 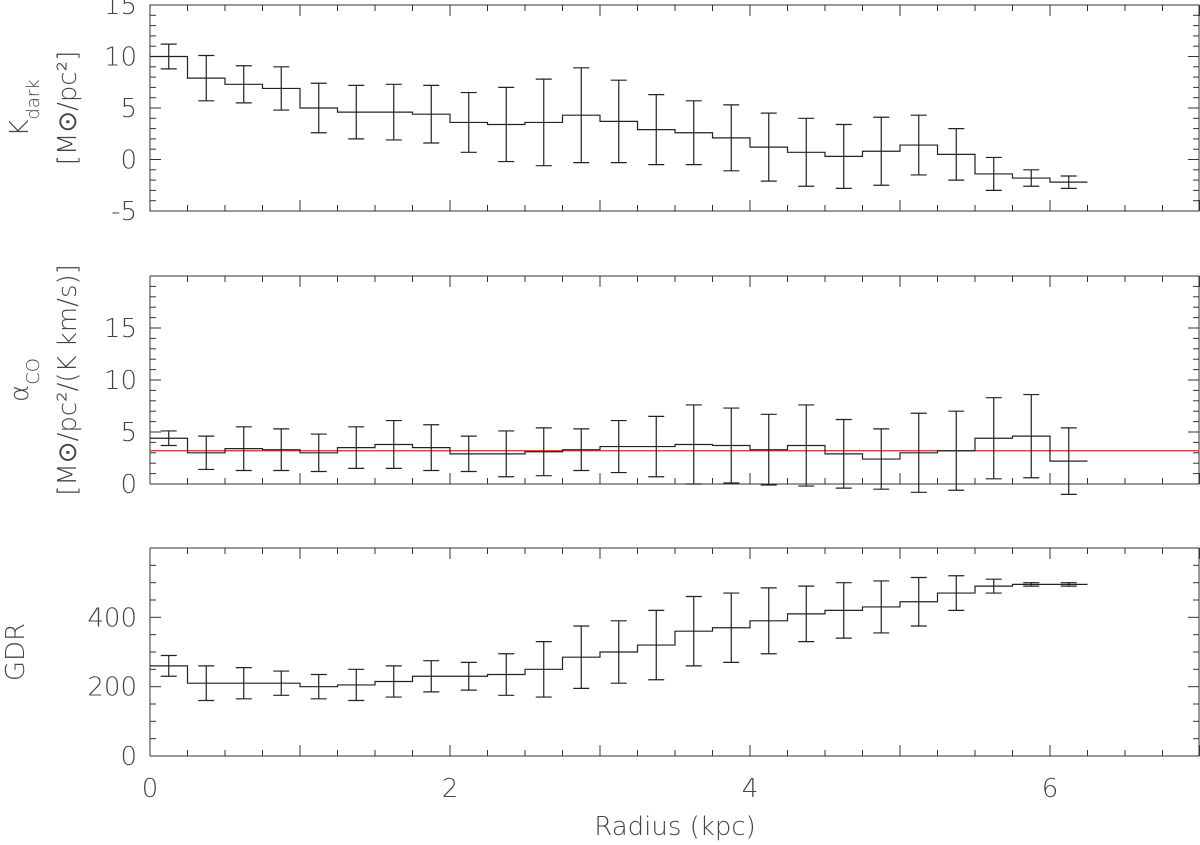 What do you see at coordinates (600, 789) in the screenshot?
I see `x-axis-tick-labels: 0 2 4 6` at bounding box center [600, 789].